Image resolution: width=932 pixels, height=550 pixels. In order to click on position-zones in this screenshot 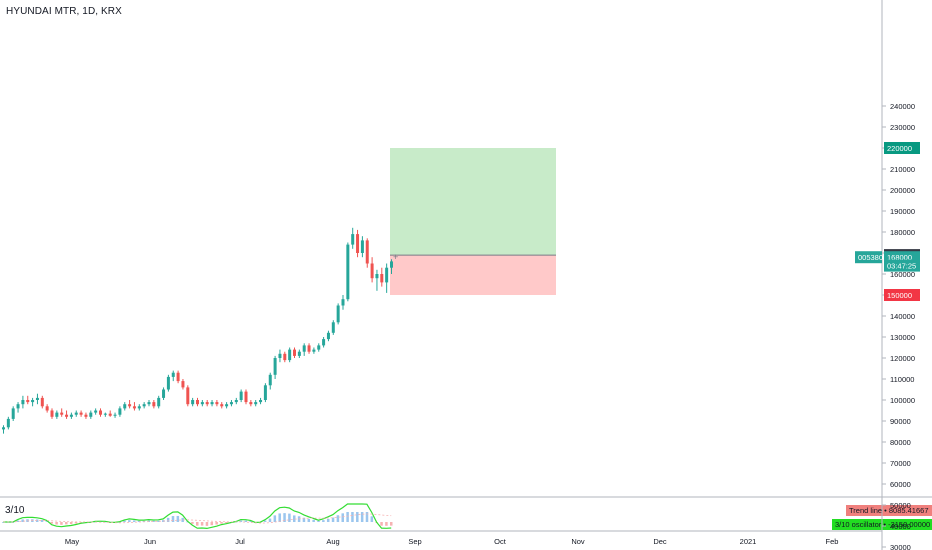, I will do `click(473, 221)`.